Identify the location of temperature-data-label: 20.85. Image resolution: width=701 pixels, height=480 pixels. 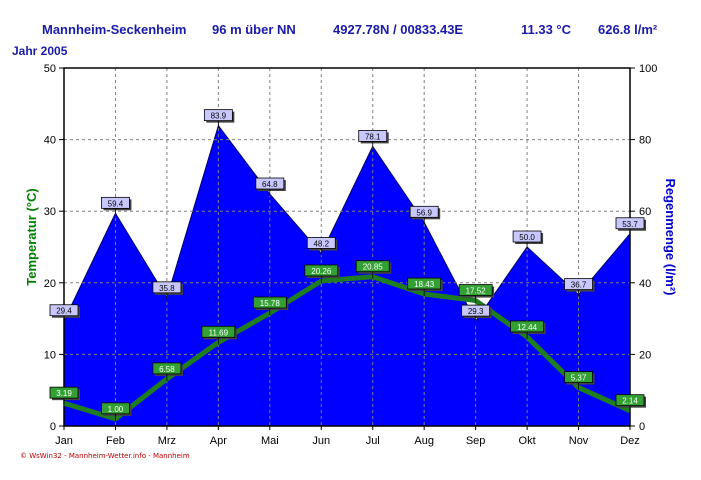
(373, 269).